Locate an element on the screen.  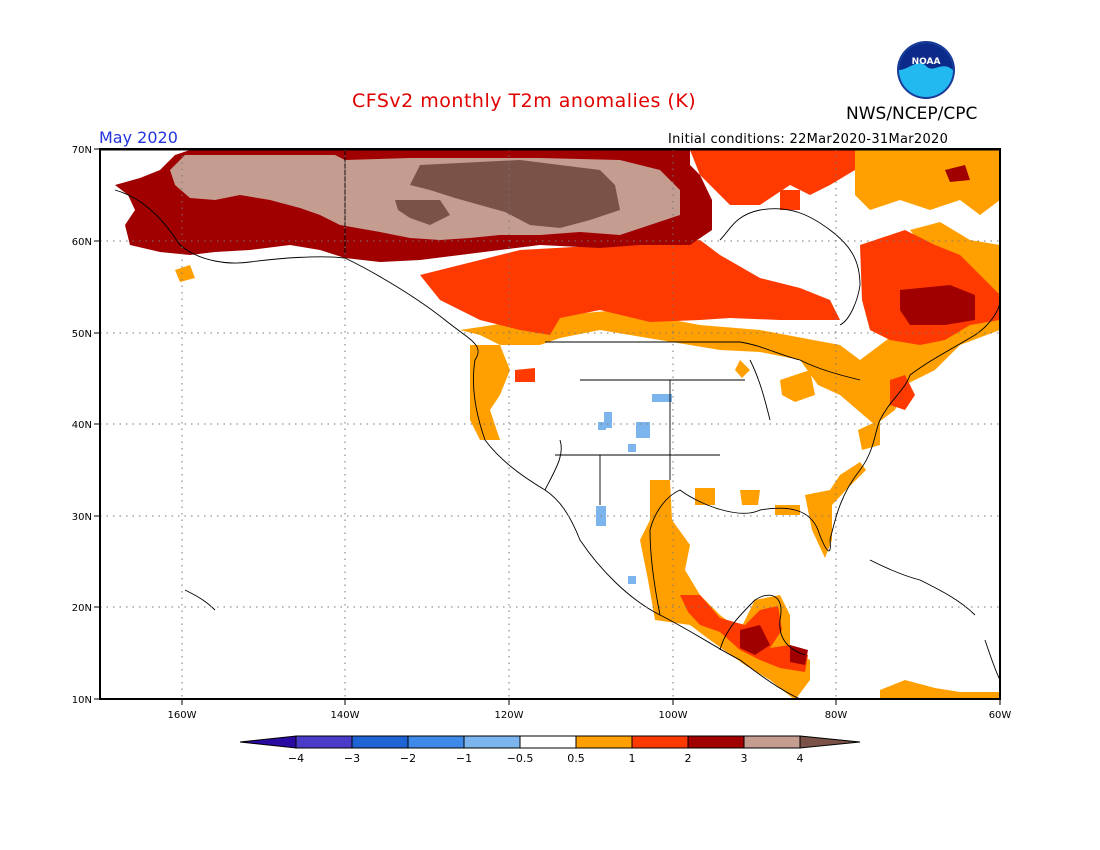
lat-label-10n: 10N is located at coordinates (82, 700).